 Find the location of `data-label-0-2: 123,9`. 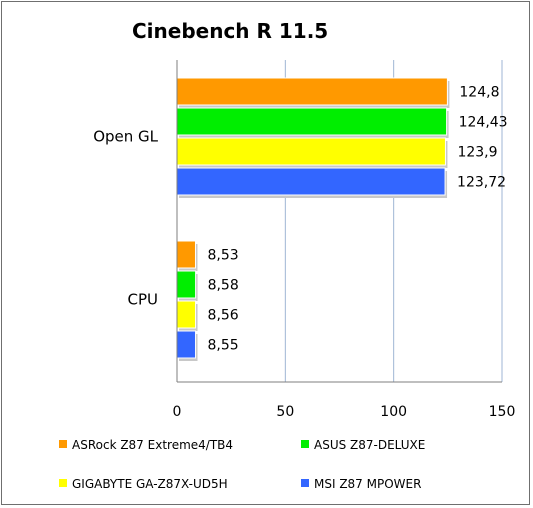

data-label-0-2: 123,9 is located at coordinates (477, 153).